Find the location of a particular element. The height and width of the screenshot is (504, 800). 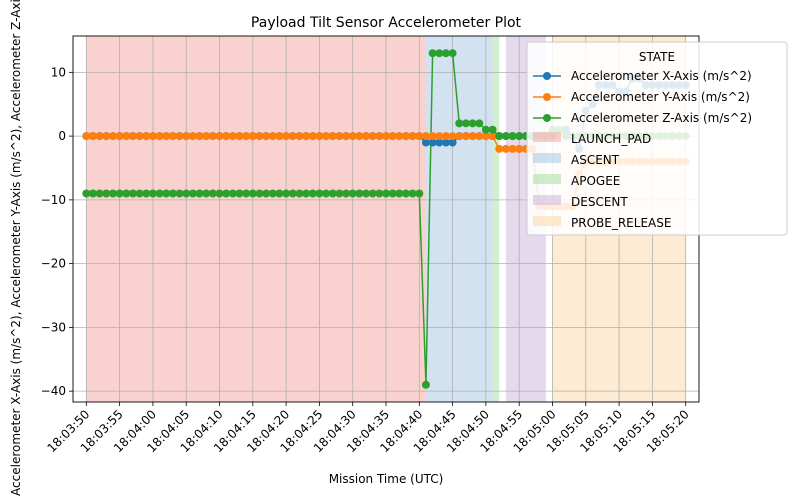

legend-label: DESCENT is located at coordinates (599, 202).